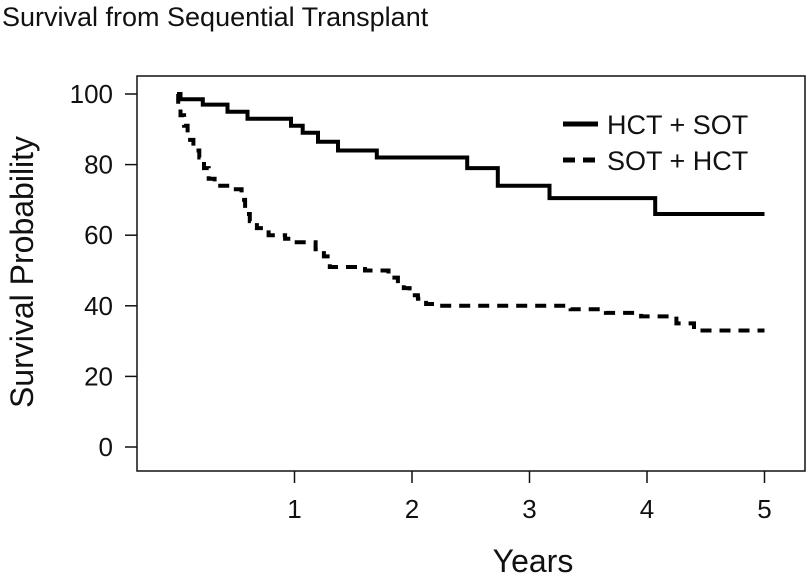 The height and width of the screenshot is (584, 807). What do you see at coordinates (98, 235) in the screenshot?
I see `y-tick-label: 60` at bounding box center [98, 235].